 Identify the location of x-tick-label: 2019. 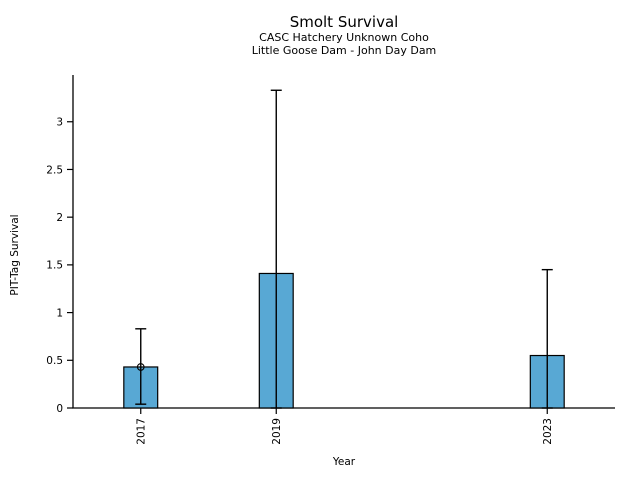
(277, 431).